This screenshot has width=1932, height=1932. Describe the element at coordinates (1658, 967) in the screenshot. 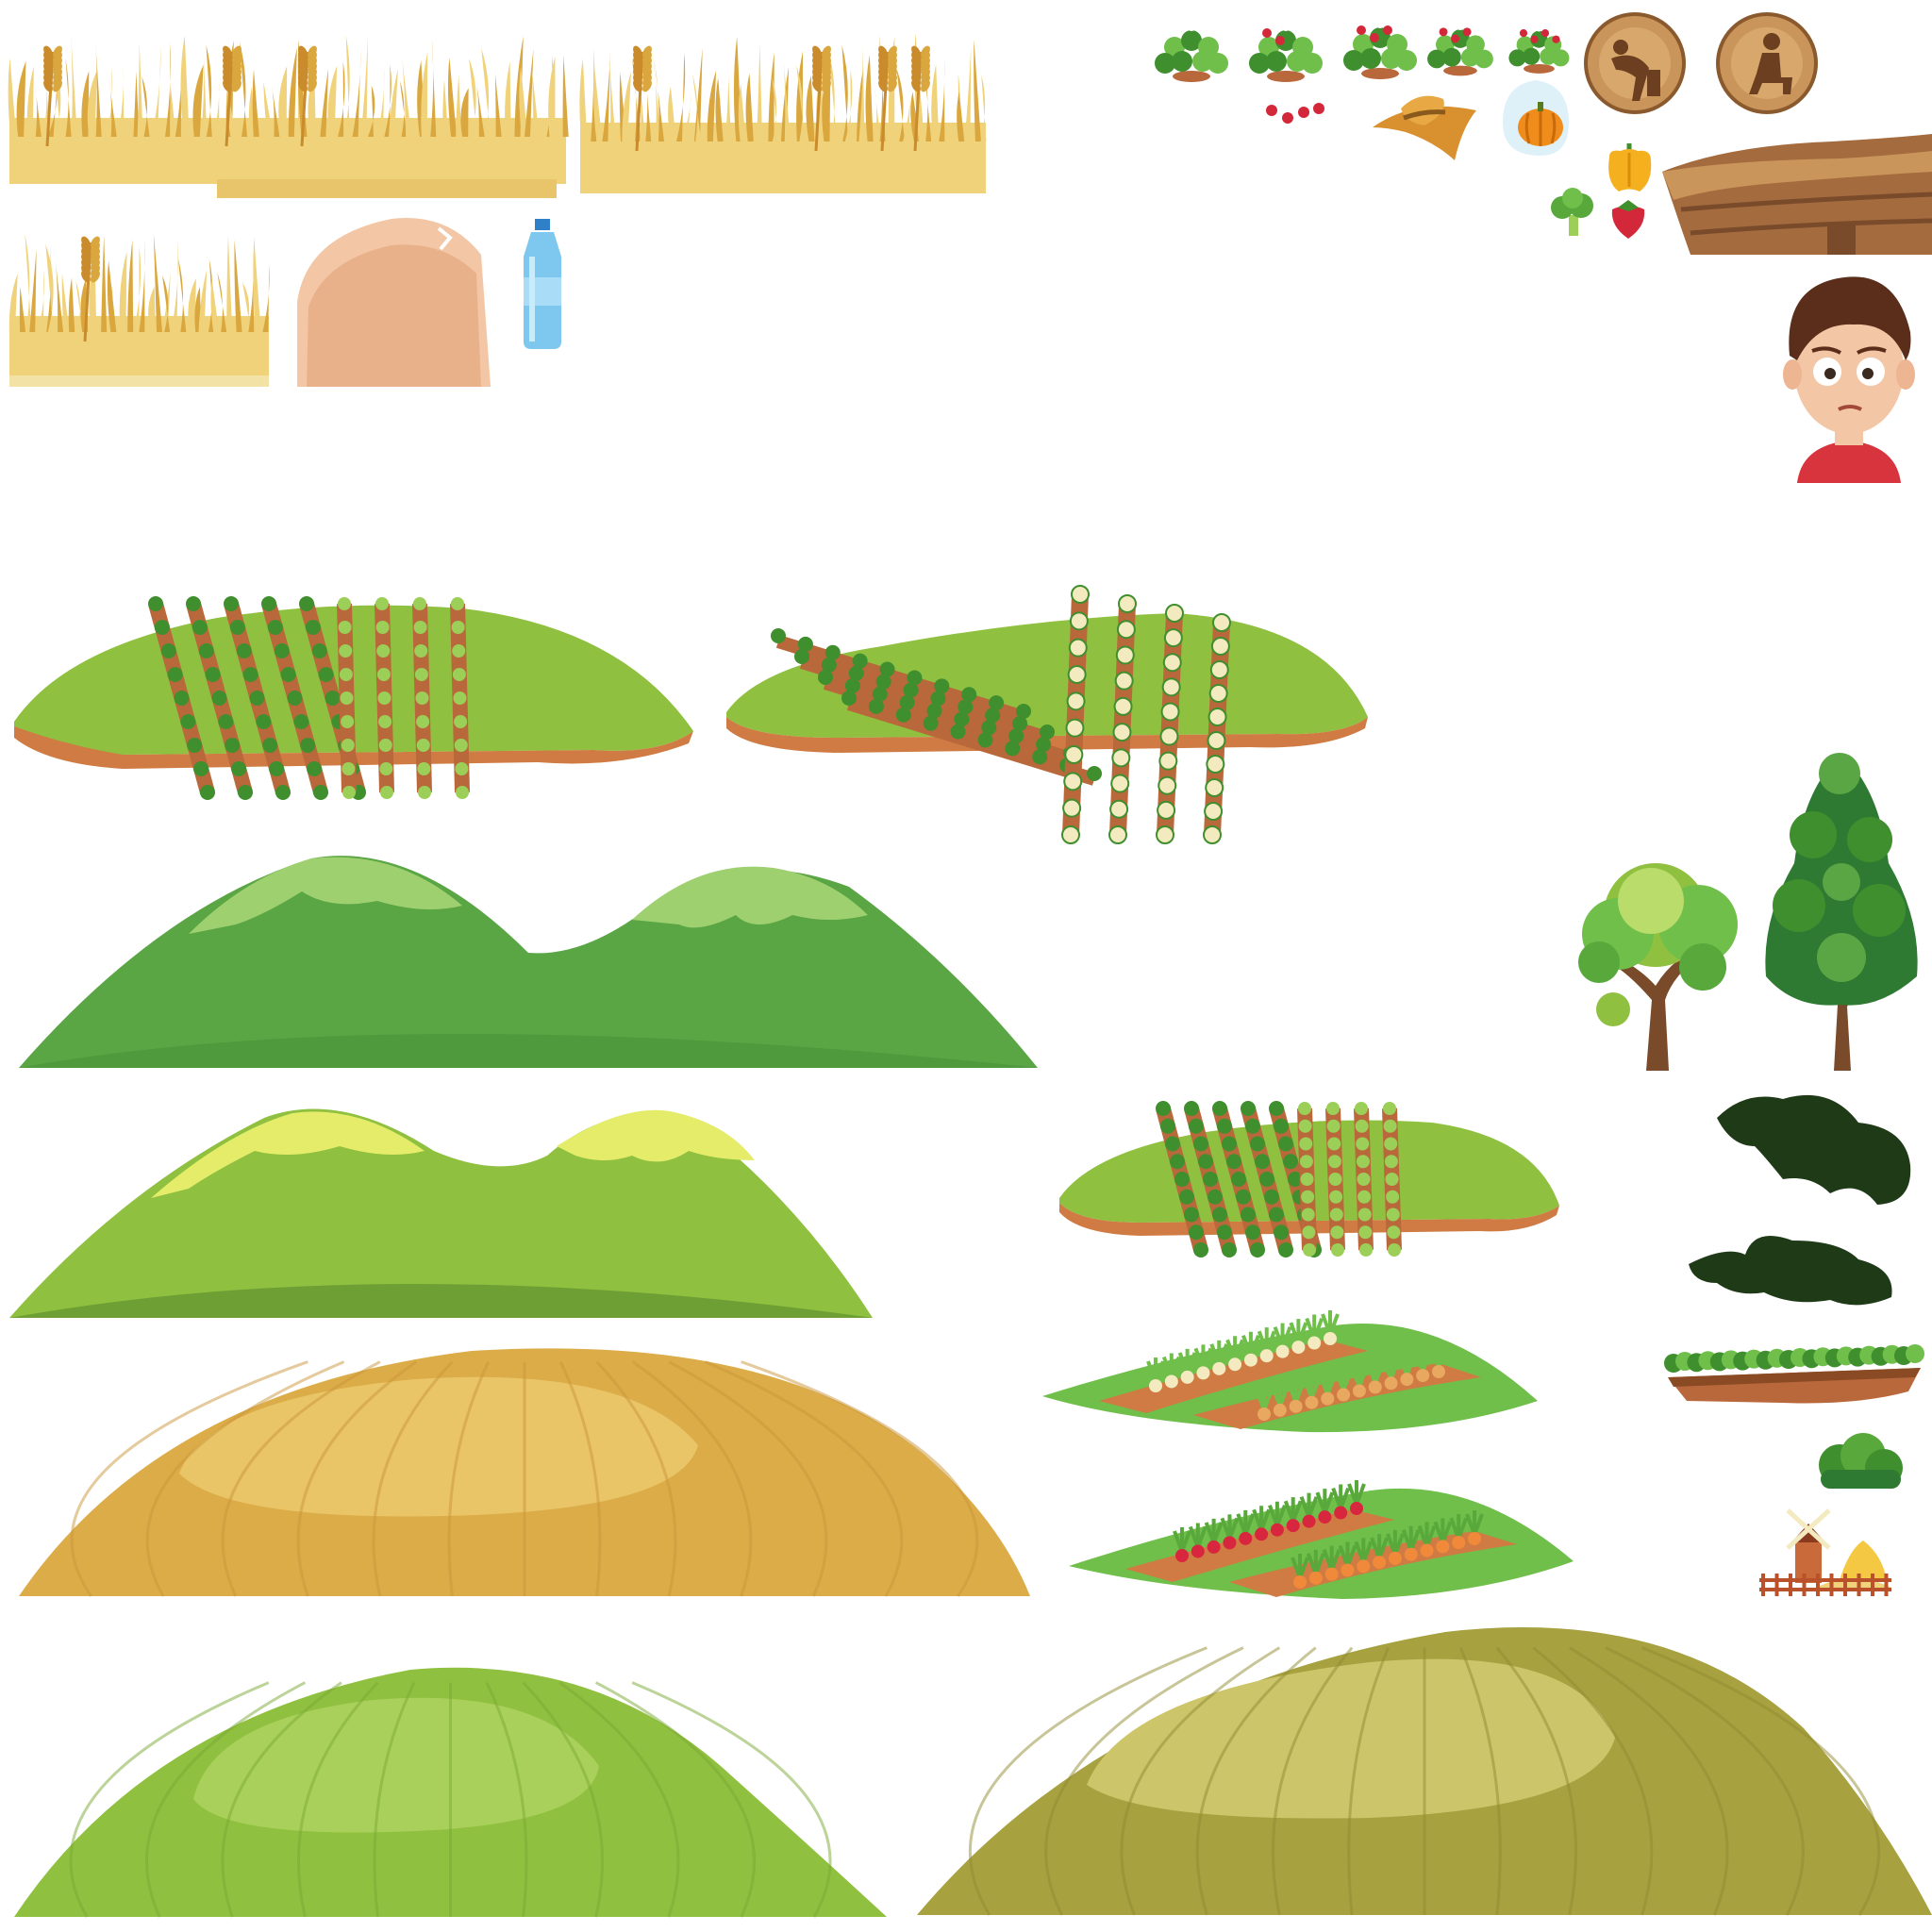

I see `round-tree-icon` at that location.